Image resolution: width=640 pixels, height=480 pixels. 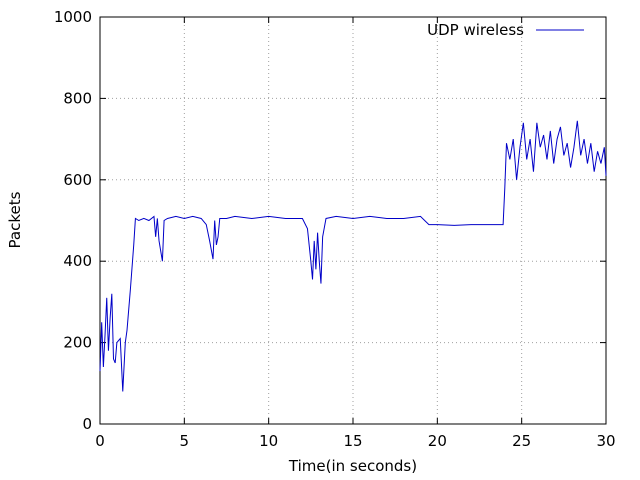 What do you see at coordinates (100, 441) in the screenshot?
I see `x-tick-label: 0` at bounding box center [100, 441].